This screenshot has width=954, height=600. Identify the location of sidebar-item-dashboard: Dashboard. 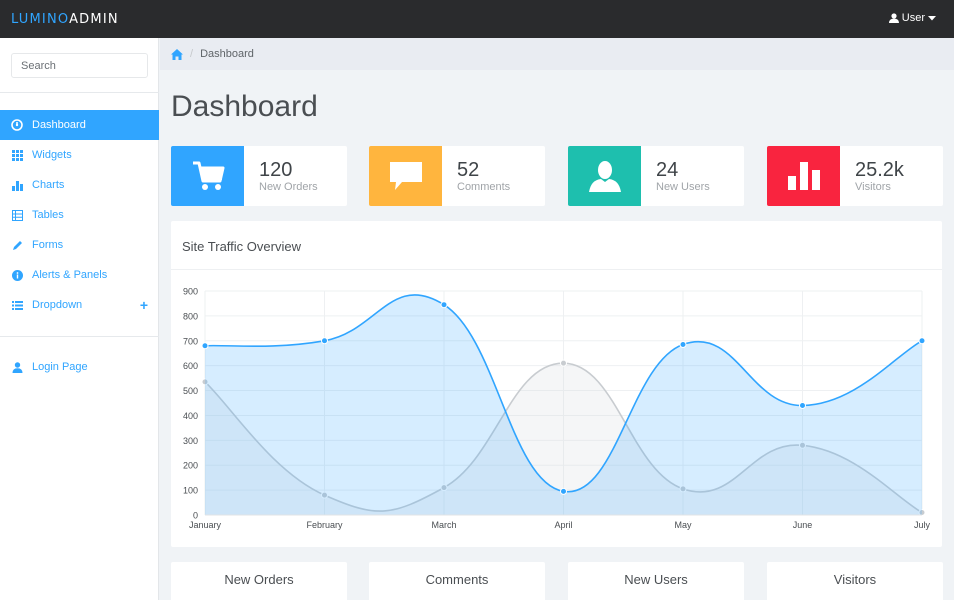
(79, 125).